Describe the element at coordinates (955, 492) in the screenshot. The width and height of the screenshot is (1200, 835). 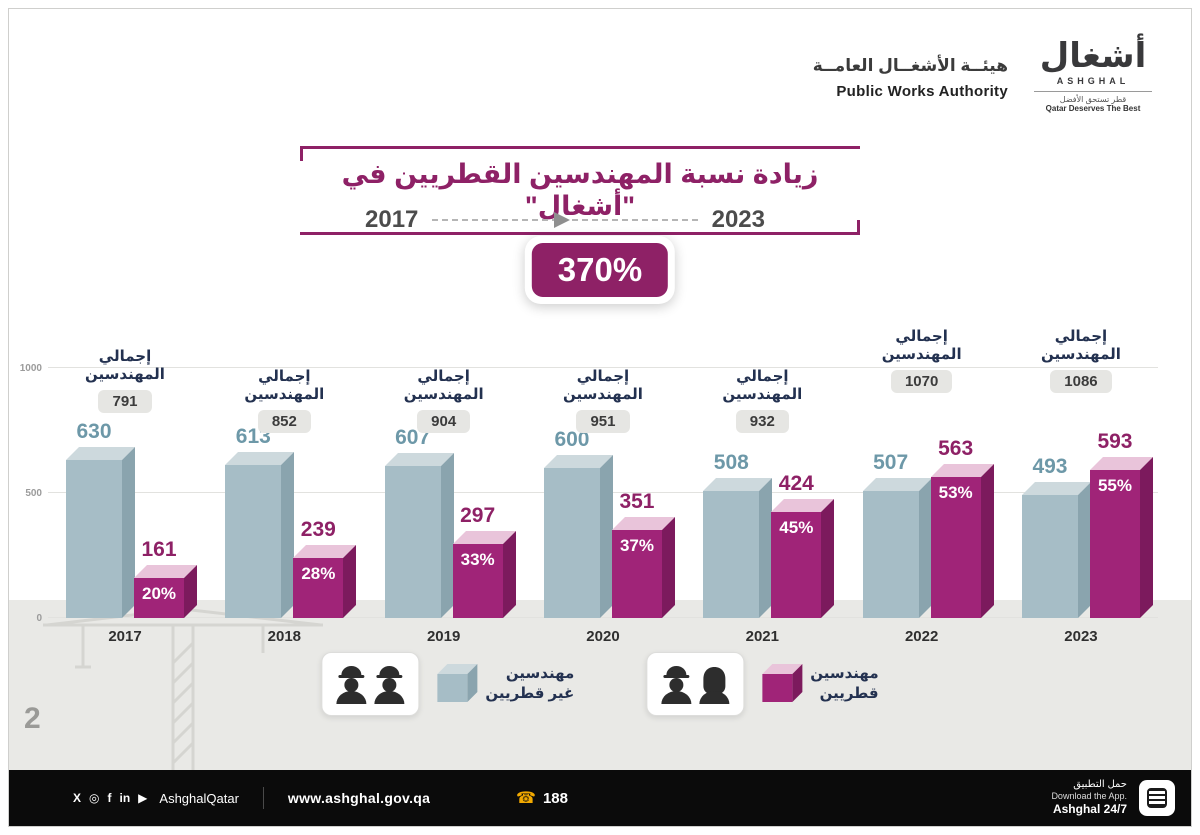
I see `qatari-percent-label: 53%` at that location.